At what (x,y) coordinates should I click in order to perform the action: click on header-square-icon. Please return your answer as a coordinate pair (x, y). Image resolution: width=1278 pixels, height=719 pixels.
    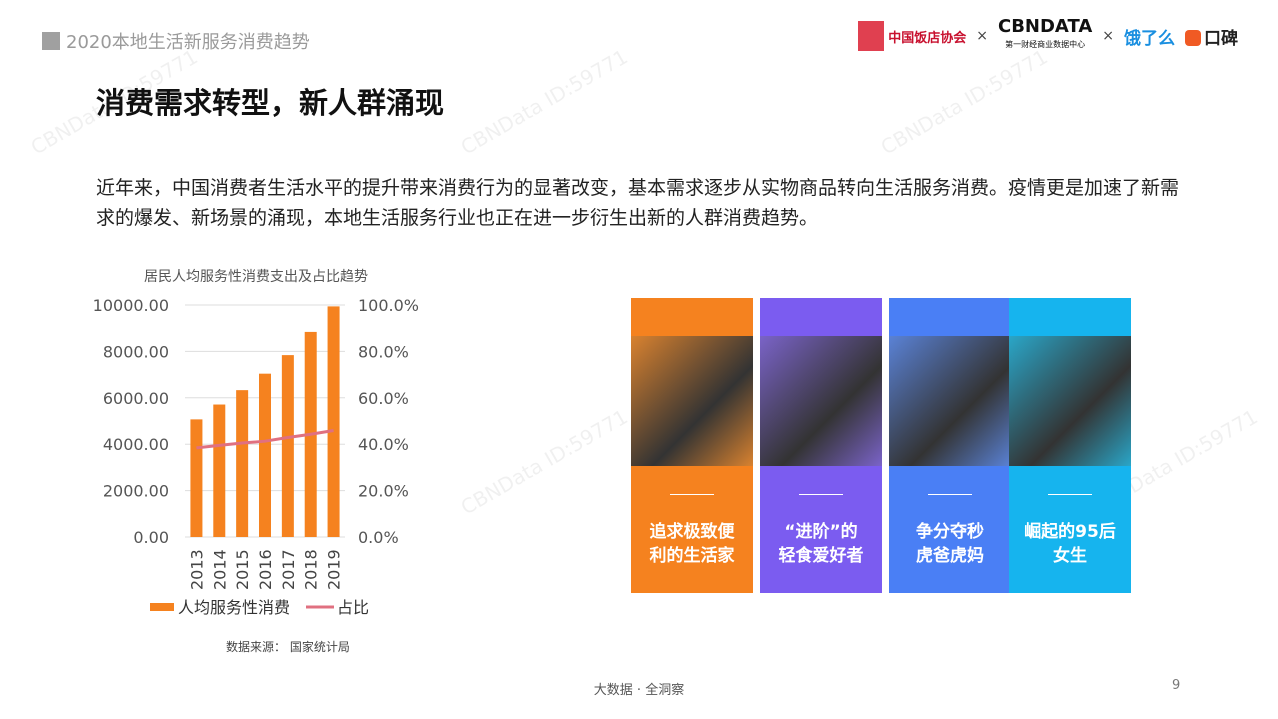
    Looking at the image, I should click on (51, 41).